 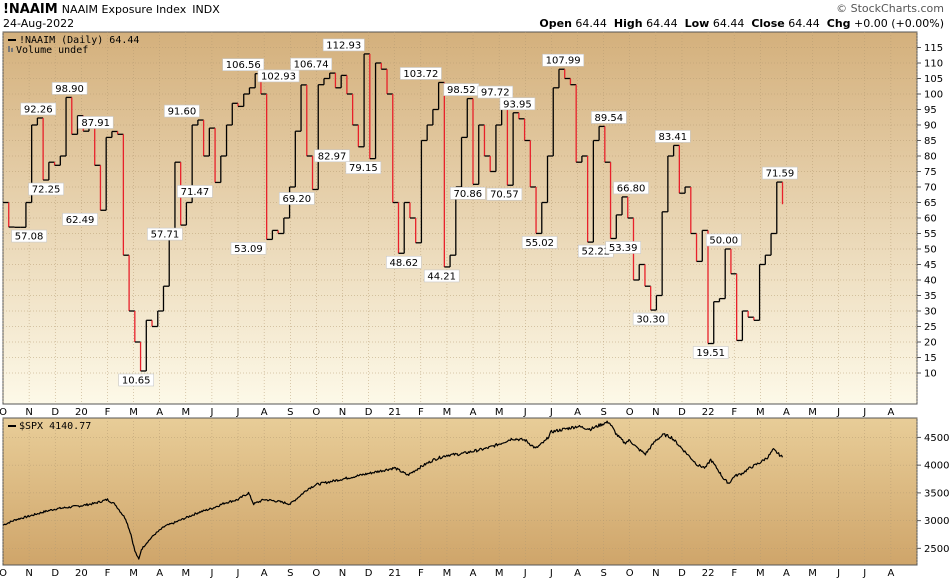 I want to click on symbol-description: NAAIM Exposure Index, so click(x=124, y=9).